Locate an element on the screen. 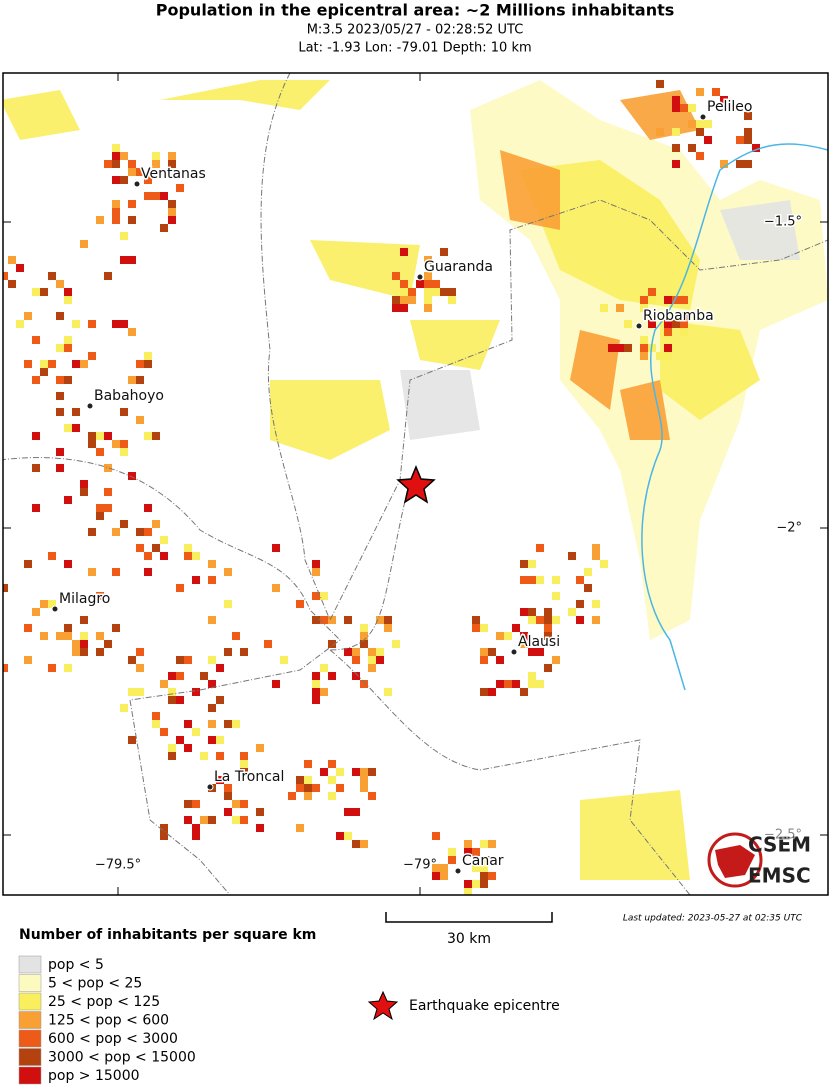 This screenshot has height=1087, width=831. logo-map is located at coordinates (735, 861).